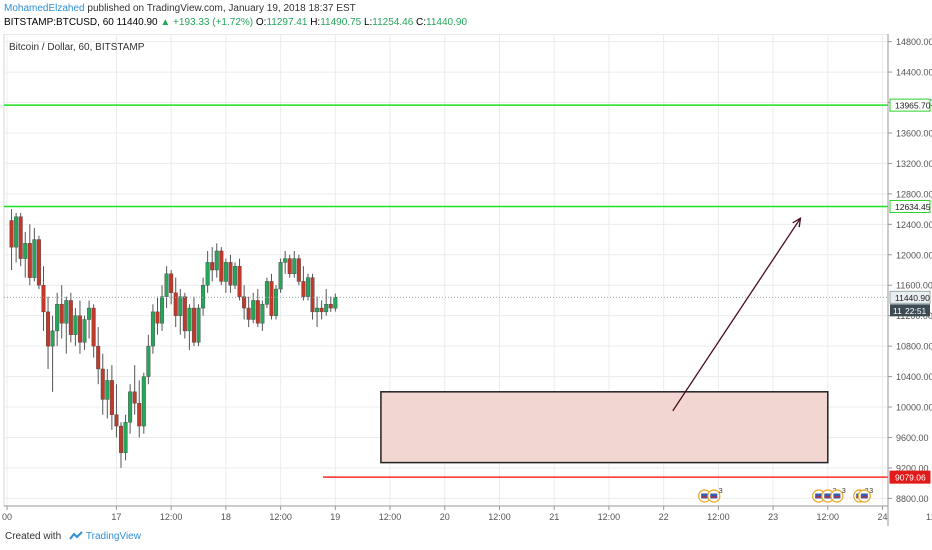 The height and width of the screenshot is (550, 932). Describe the element at coordinates (393, 22) in the screenshot. I see `low-value: 11254.46` at that location.